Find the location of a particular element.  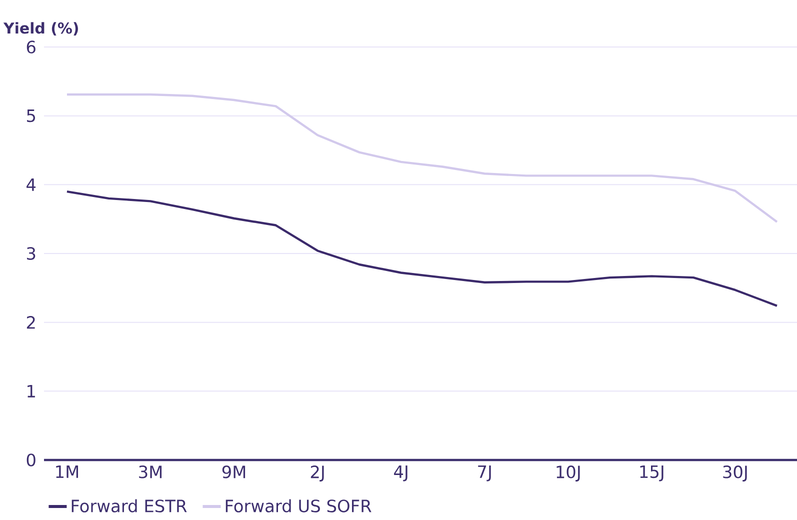

legend-label: Forward ESTR is located at coordinates (129, 505).